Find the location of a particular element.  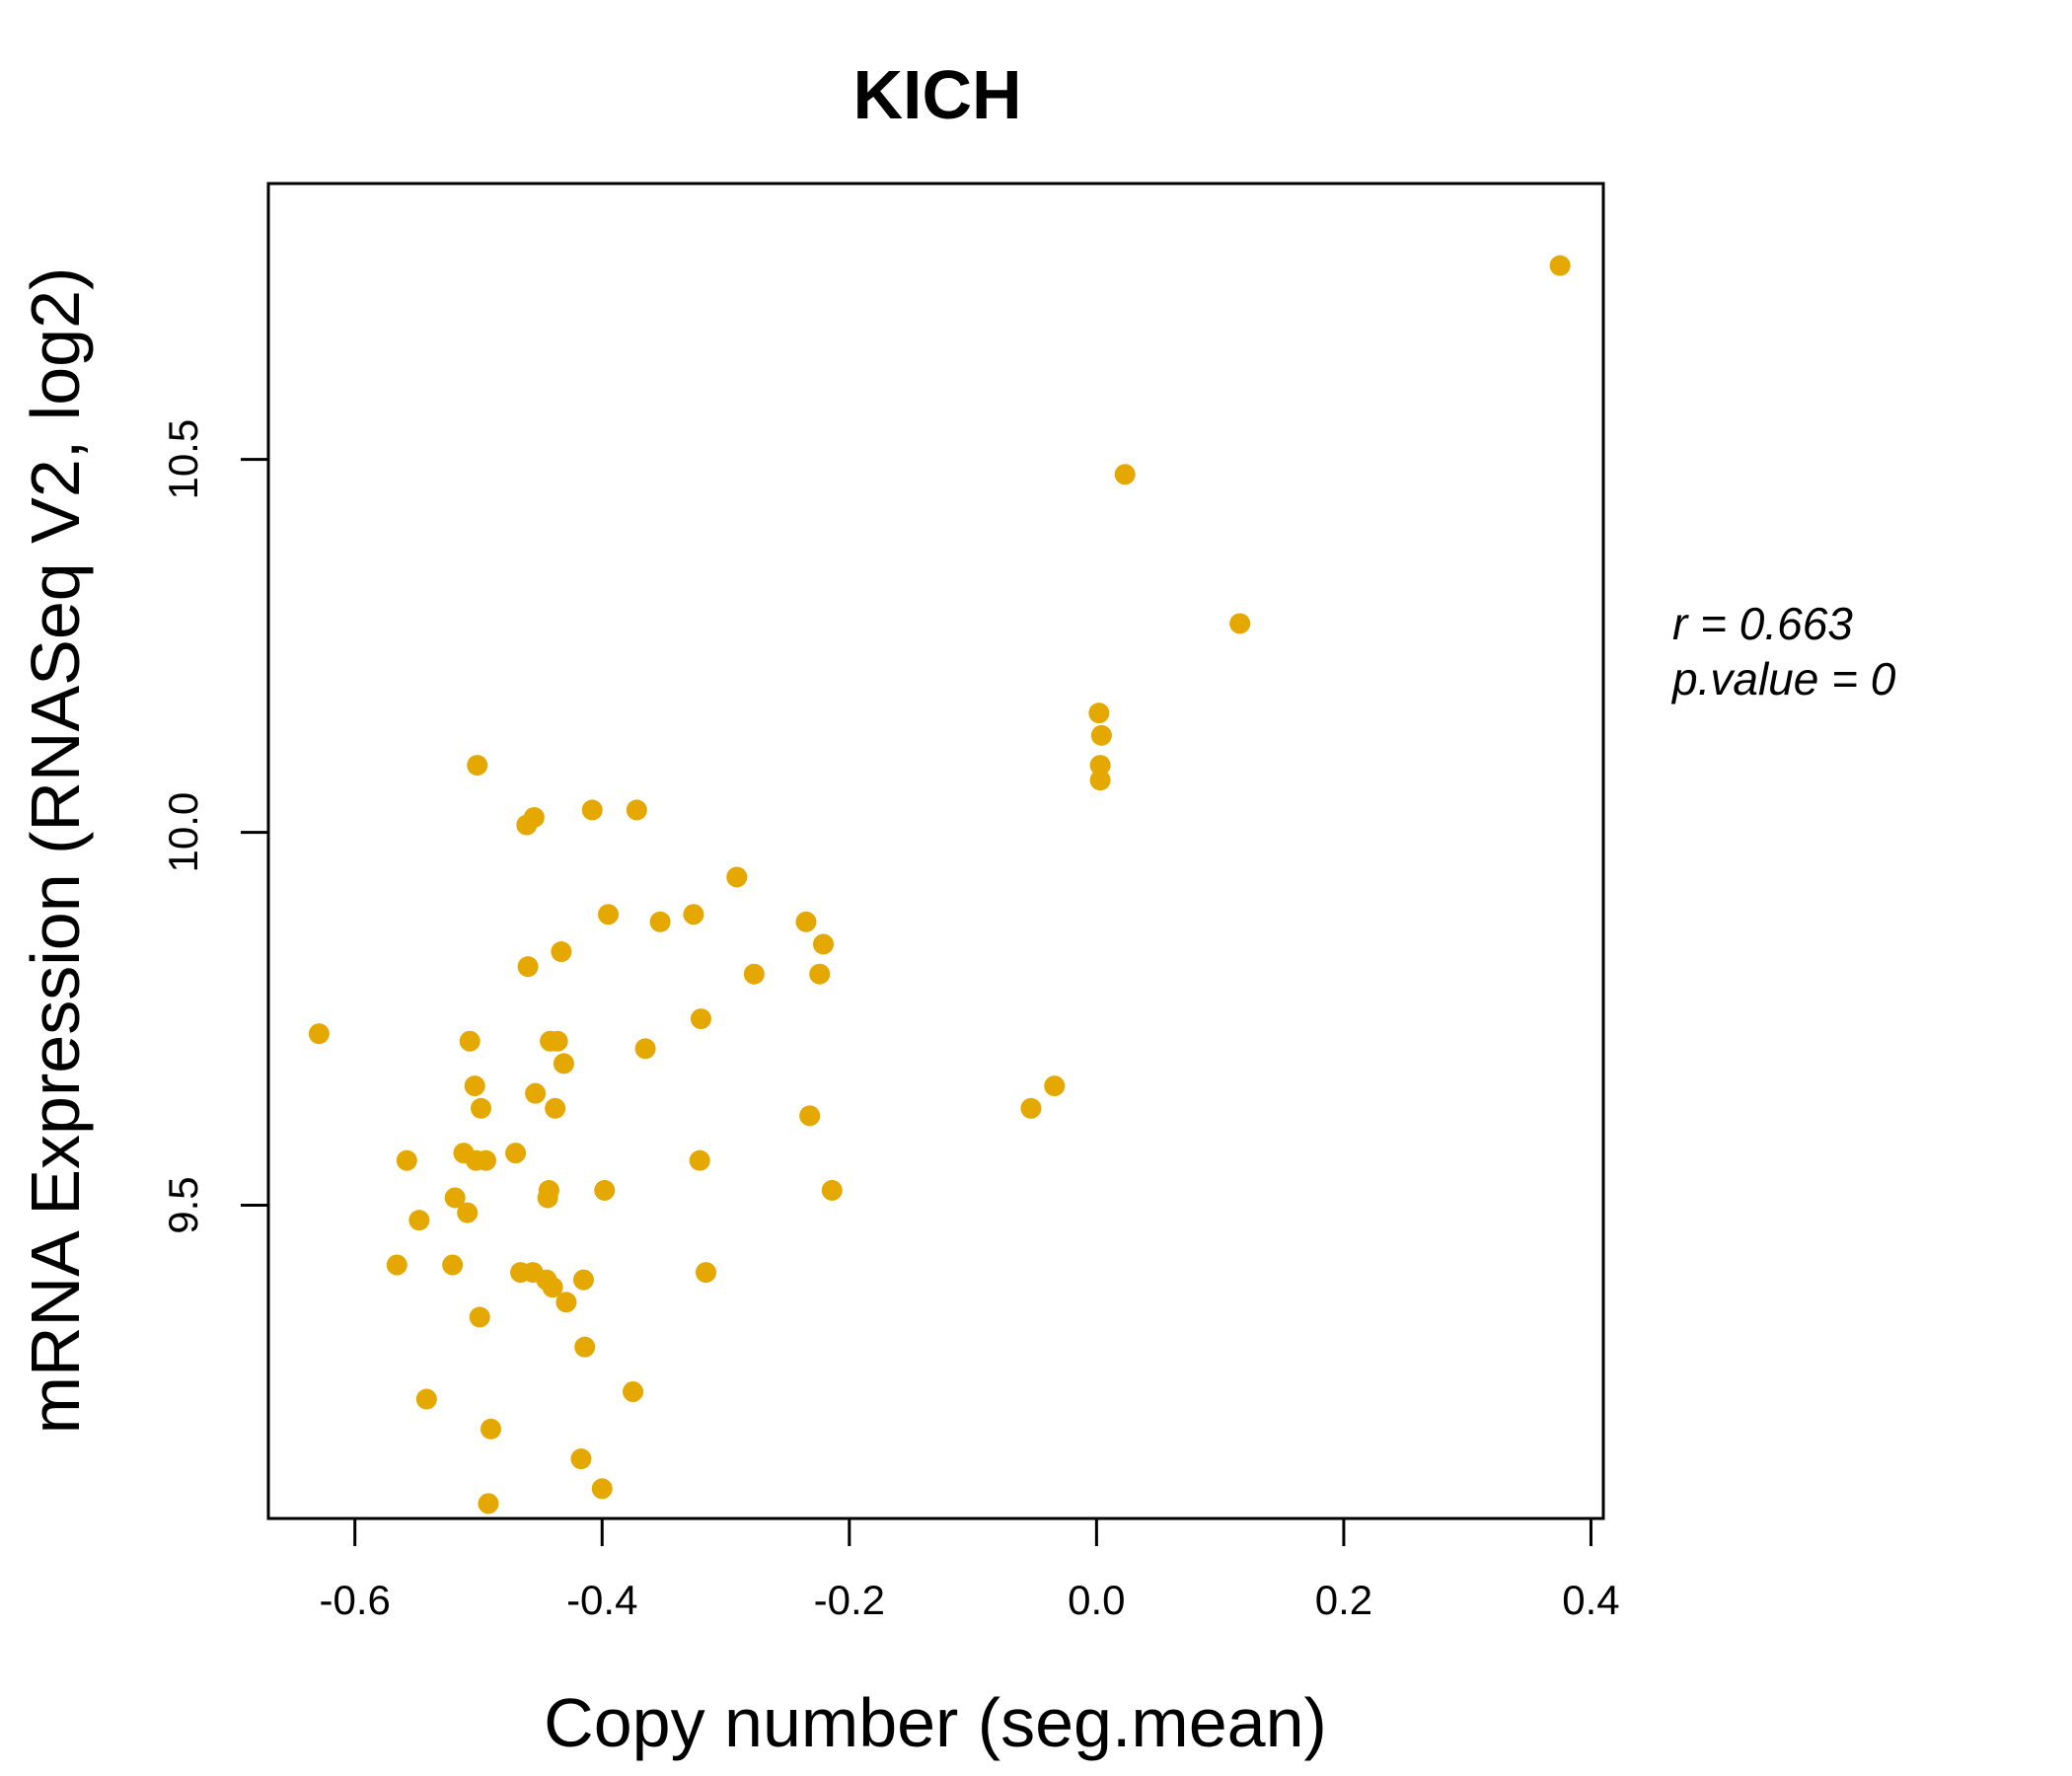

y-tick-label: 10.0 is located at coordinates (183, 833).